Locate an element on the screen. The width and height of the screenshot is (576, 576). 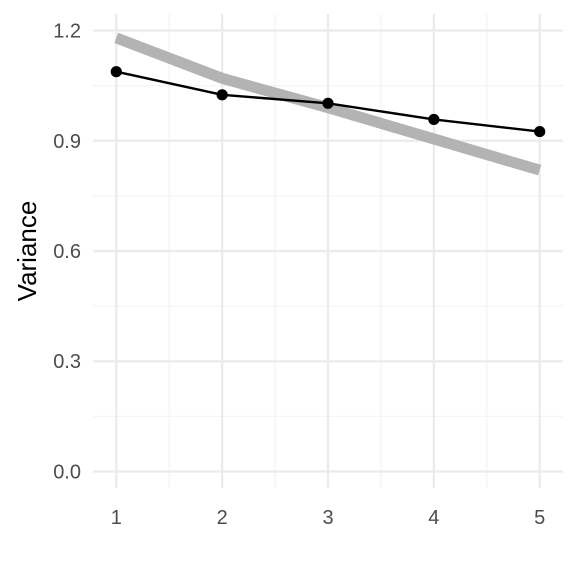
x-tick-label: 5 is located at coordinates (539, 518).